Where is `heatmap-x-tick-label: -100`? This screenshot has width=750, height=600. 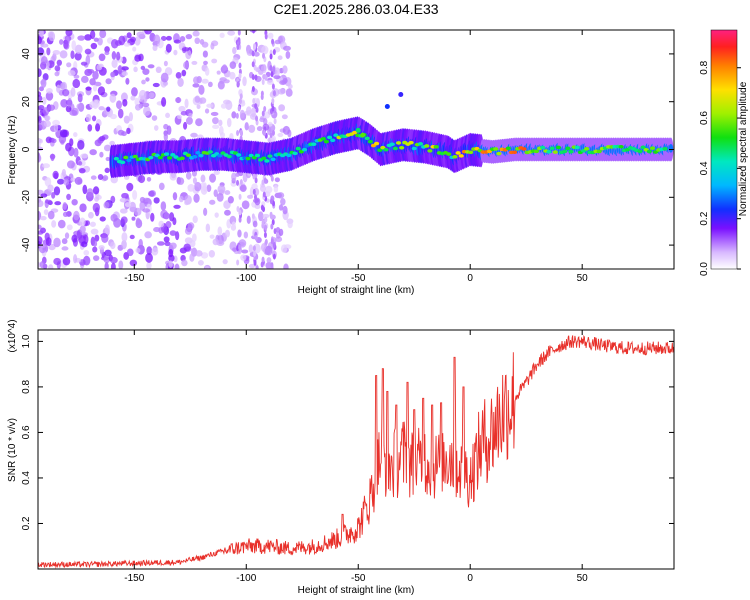
heatmap-x-tick-label: -100 is located at coordinates (246, 278).